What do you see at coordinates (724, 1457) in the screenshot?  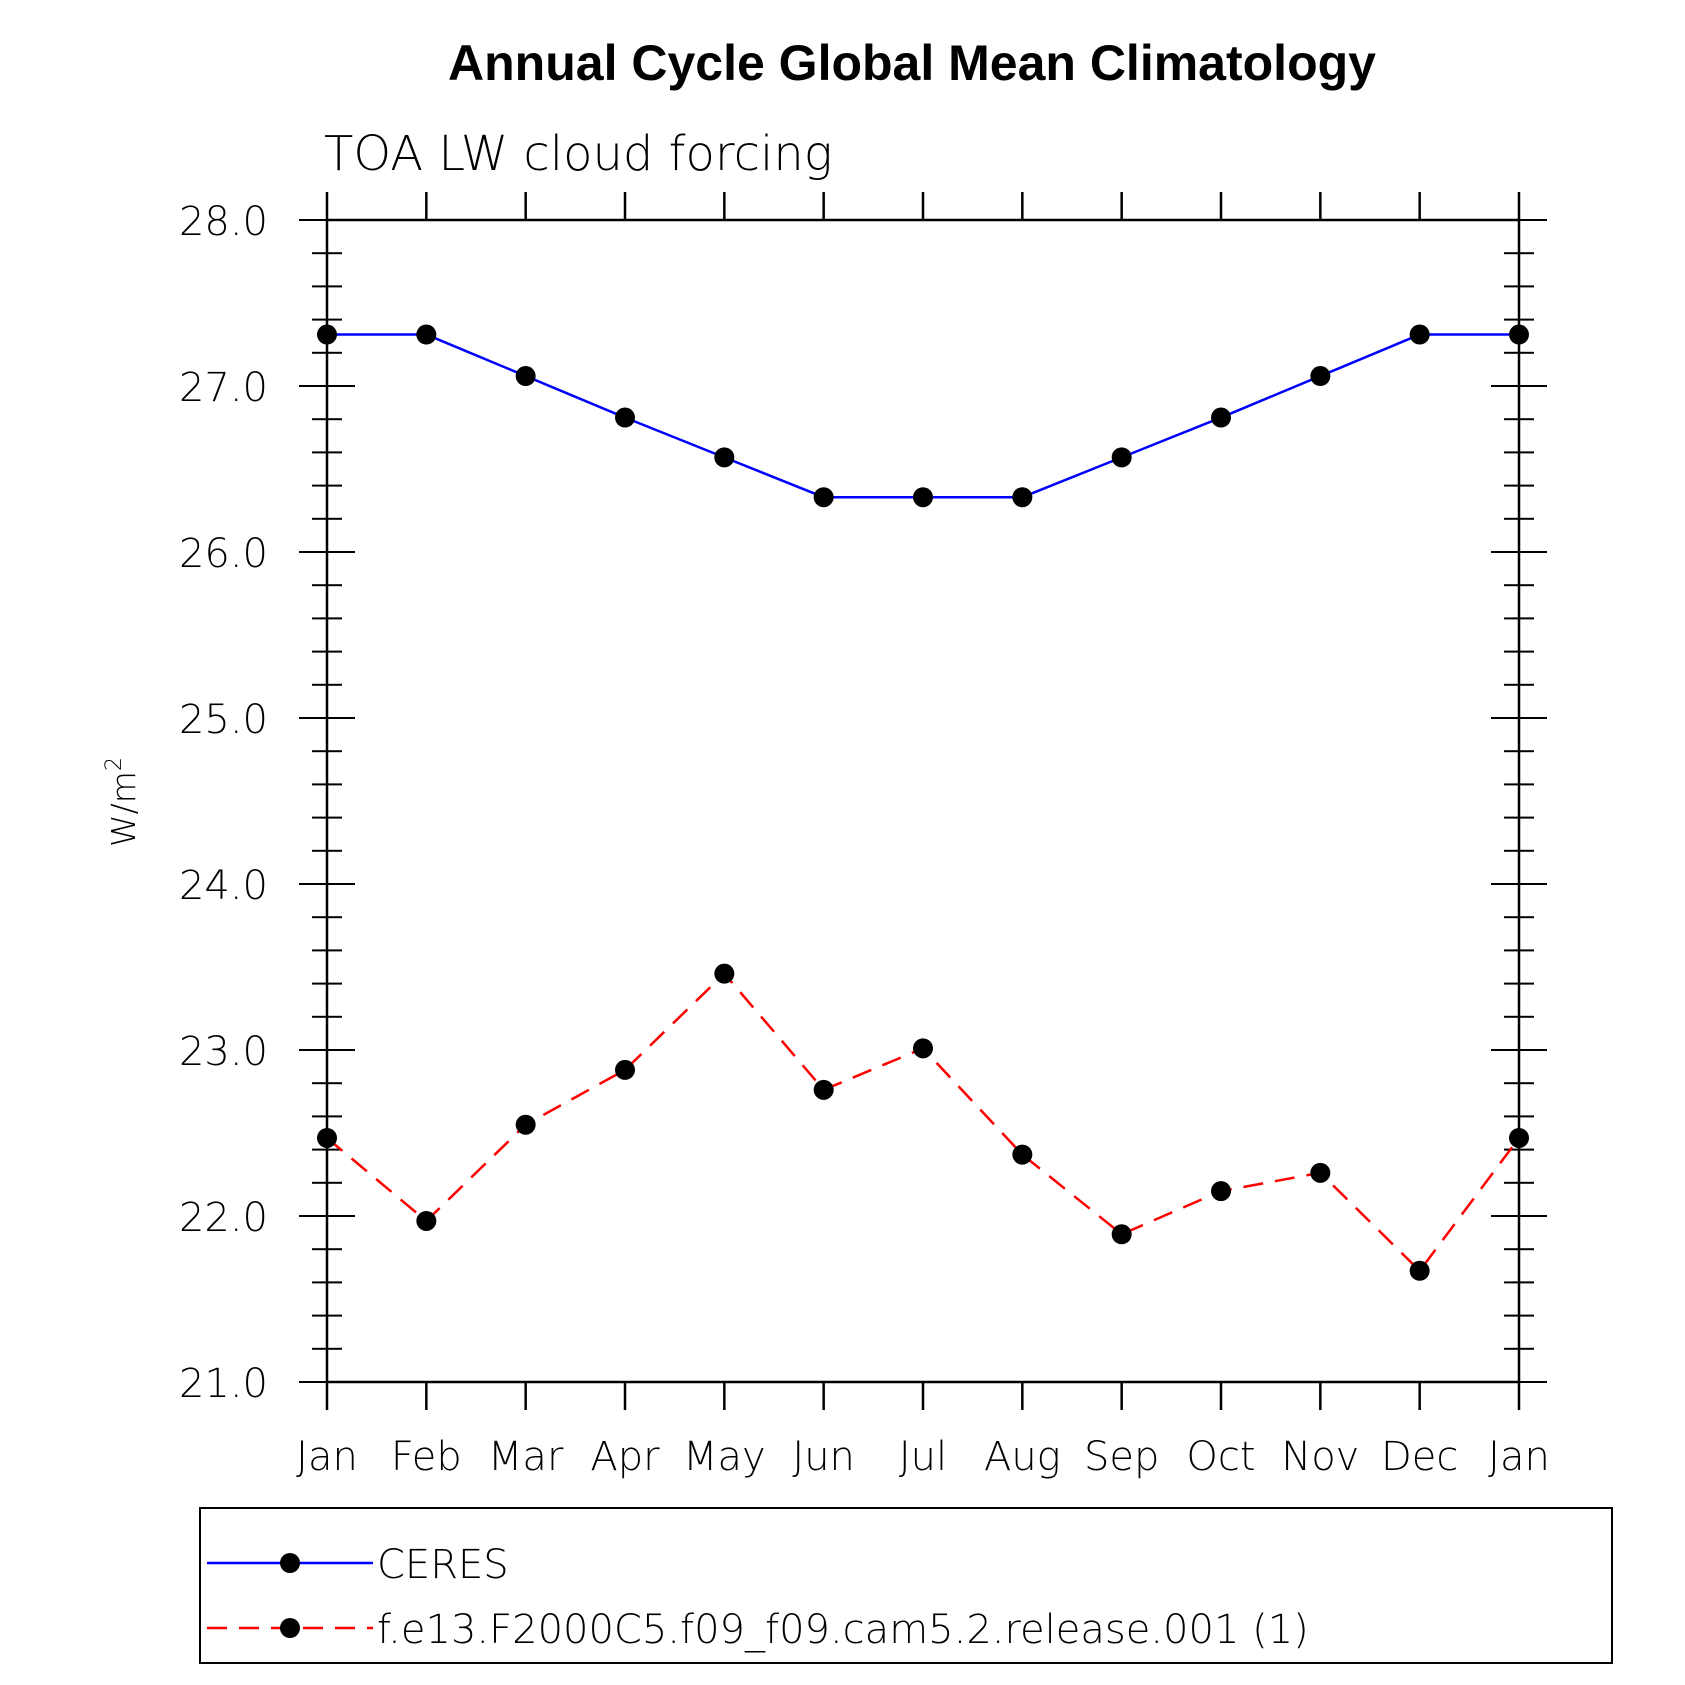 I see `x-tick-label: May` at bounding box center [724, 1457].